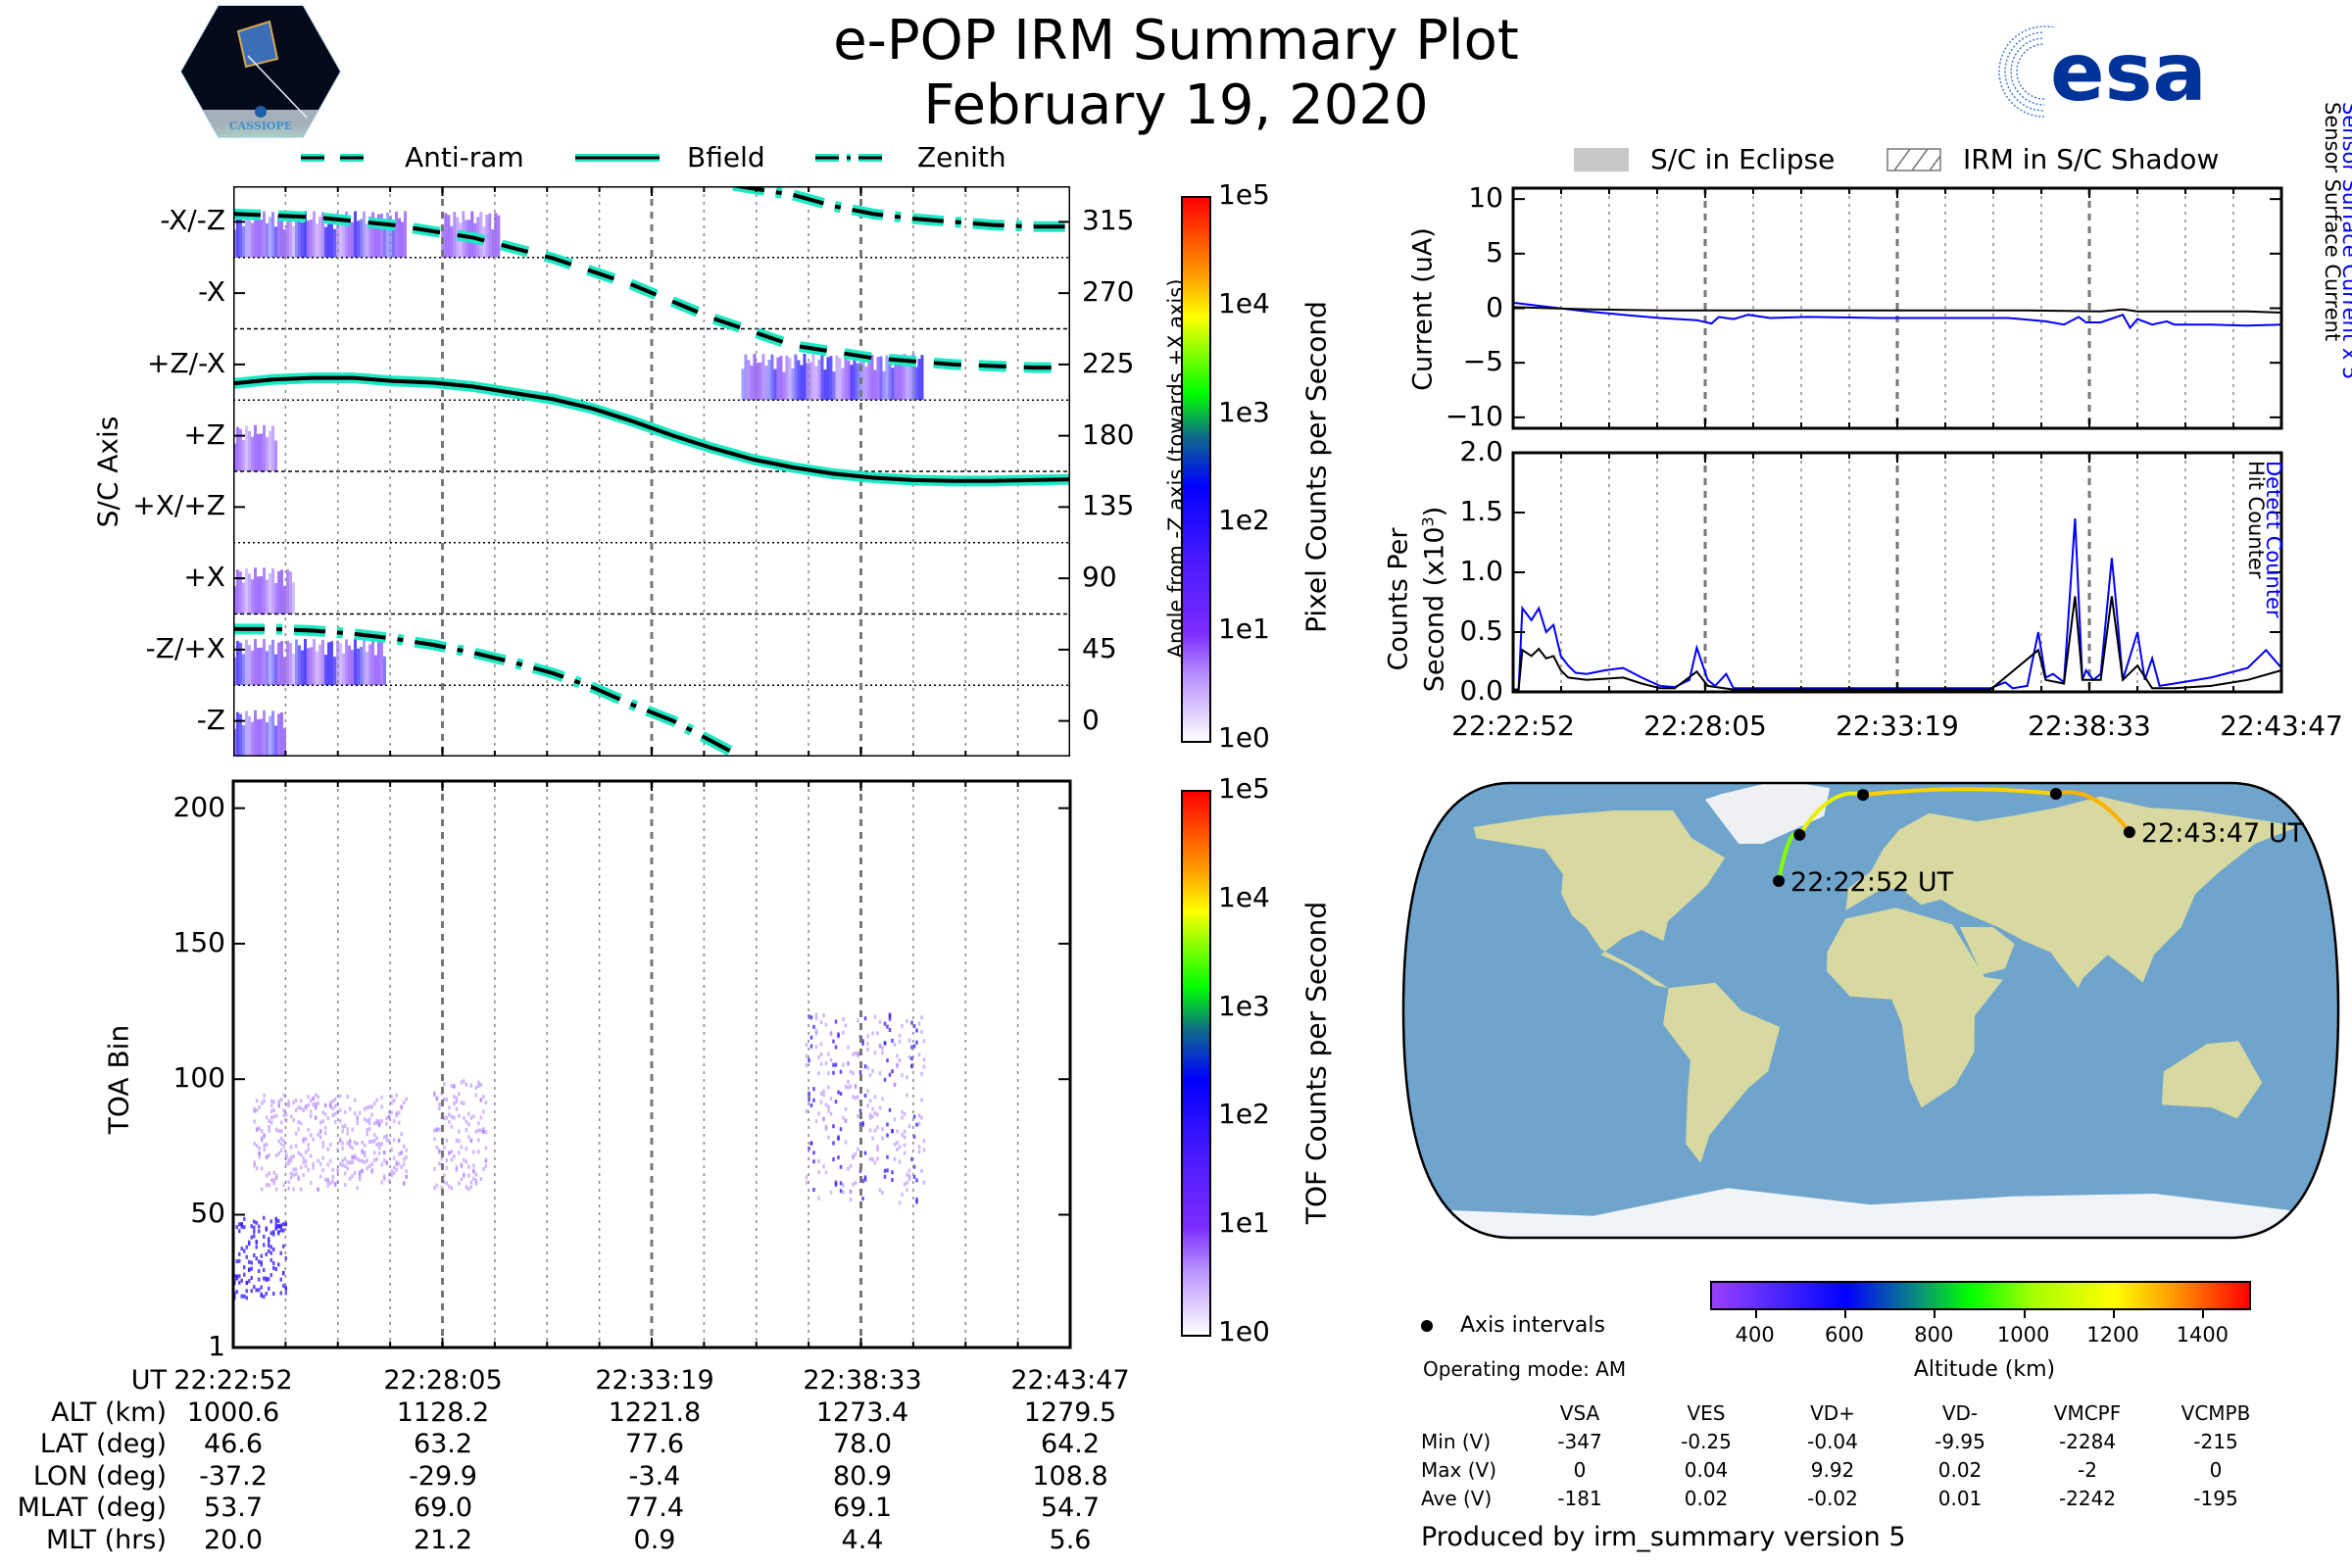 The width and height of the screenshot is (2352, 1568). Describe the element at coordinates (233, 1508) in the screenshot. I see `ephemeris-cell: 53.7` at that location.